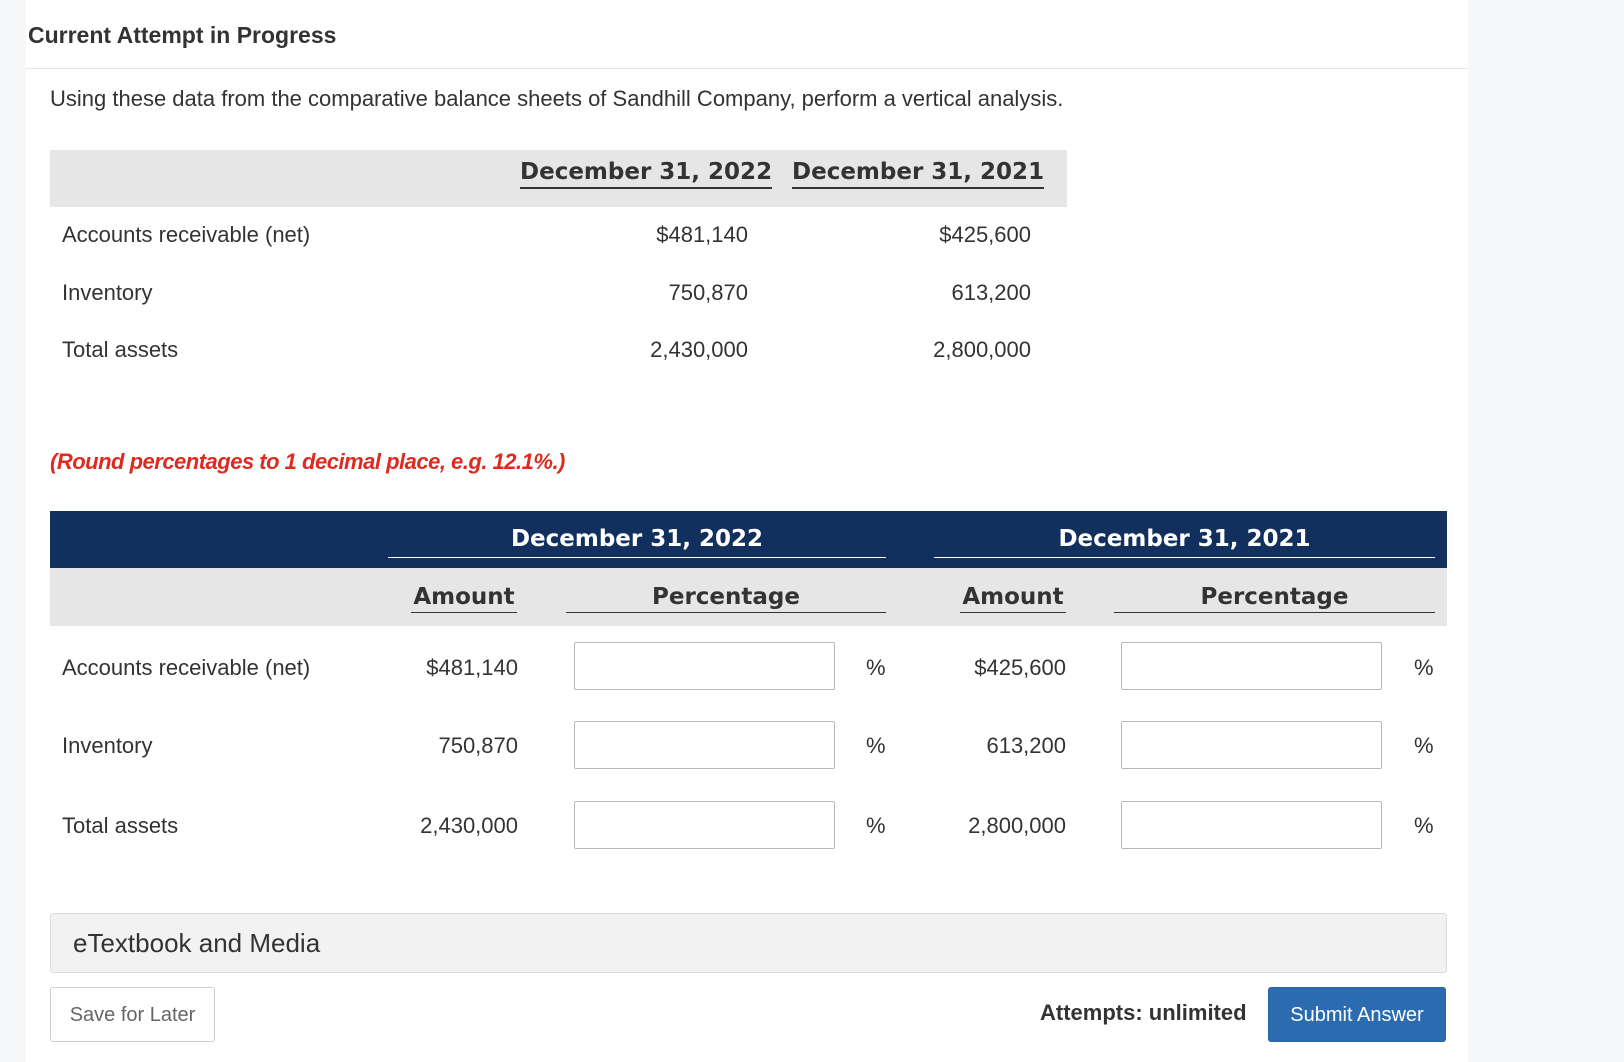 This screenshot has width=1624, height=1062. What do you see at coordinates (464, 597) in the screenshot?
I see `subhead-amount-2022: Amount` at bounding box center [464, 597].